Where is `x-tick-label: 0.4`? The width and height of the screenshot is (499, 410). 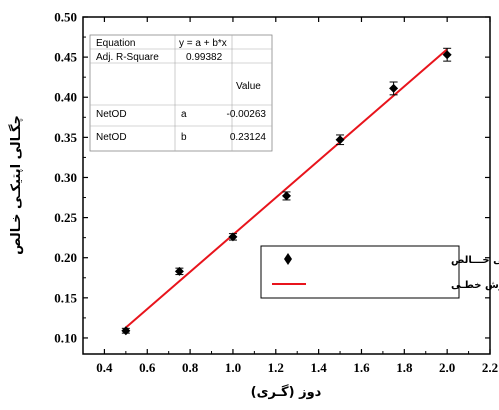
x-tick-label: 0.4 is located at coordinates (104, 367).